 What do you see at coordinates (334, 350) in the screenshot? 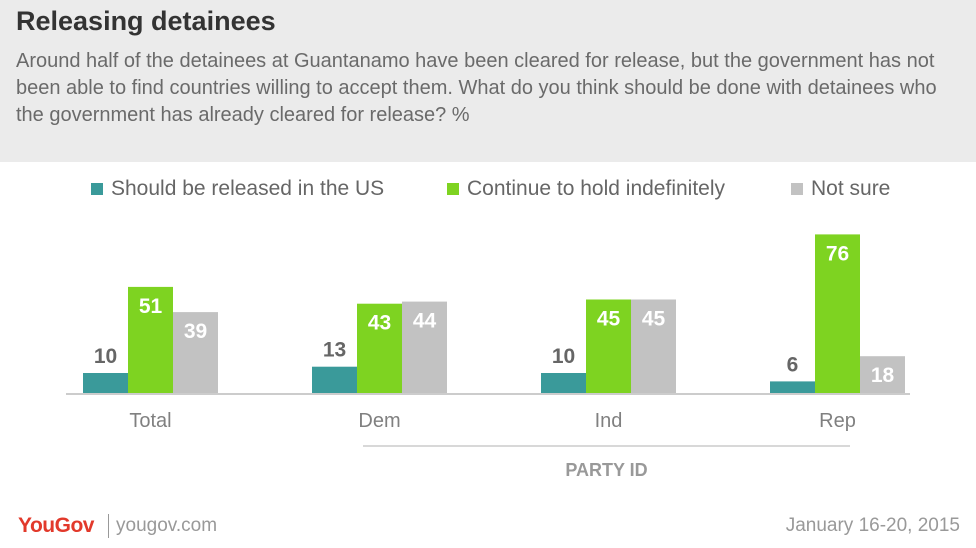
I see `data-label-dem-series-1: 13` at bounding box center [334, 350].